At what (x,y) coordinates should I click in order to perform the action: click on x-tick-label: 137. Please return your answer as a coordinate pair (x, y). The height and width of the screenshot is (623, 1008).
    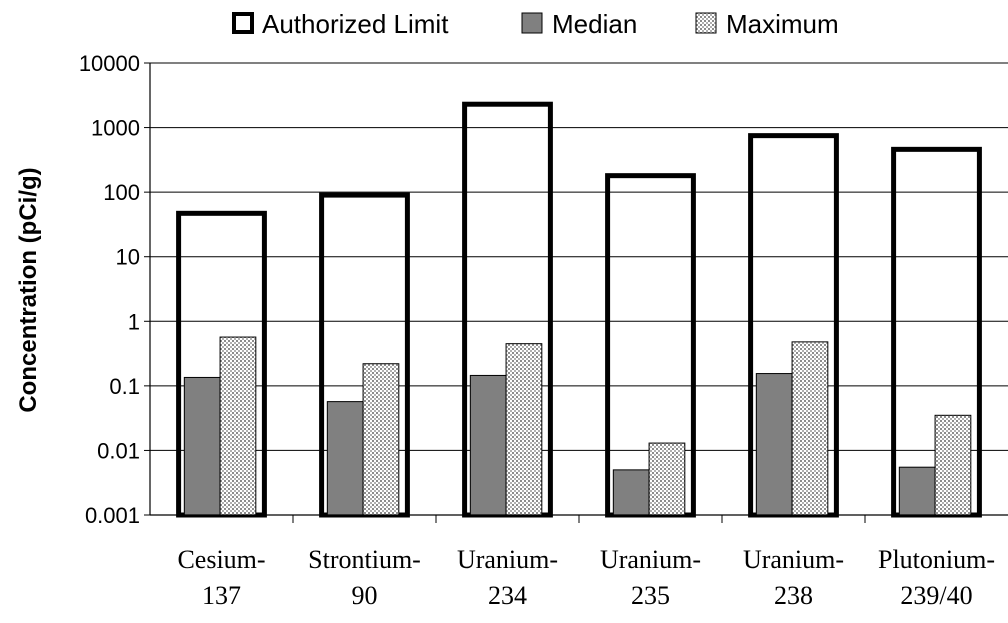
    Looking at the image, I should click on (221, 595).